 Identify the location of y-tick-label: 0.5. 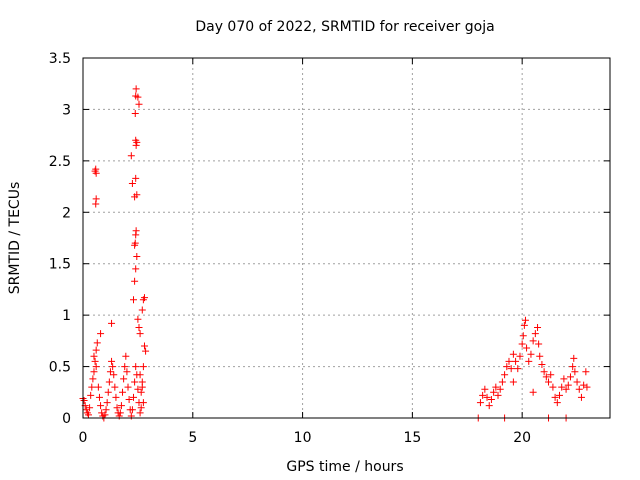
(60, 368).